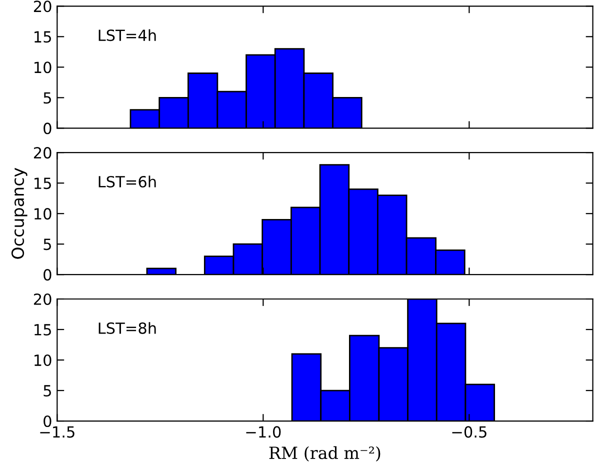 The width and height of the screenshot is (608, 472). I want to click on x-tick-label: −1.5, so click(57, 432).